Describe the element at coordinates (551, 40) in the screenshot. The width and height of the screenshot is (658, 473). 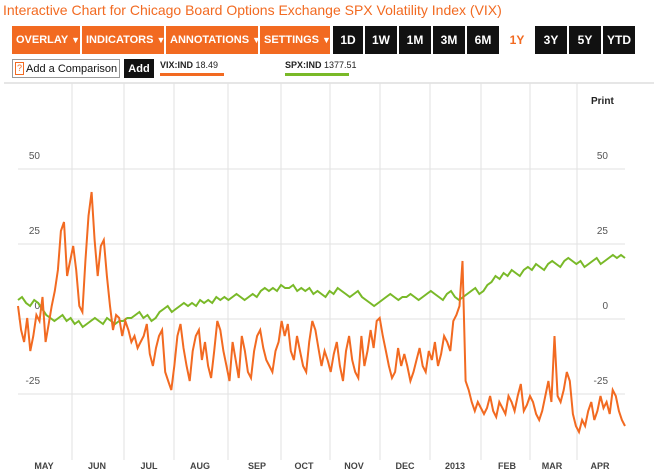
I see `range-3y-button: 3Y` at that location.